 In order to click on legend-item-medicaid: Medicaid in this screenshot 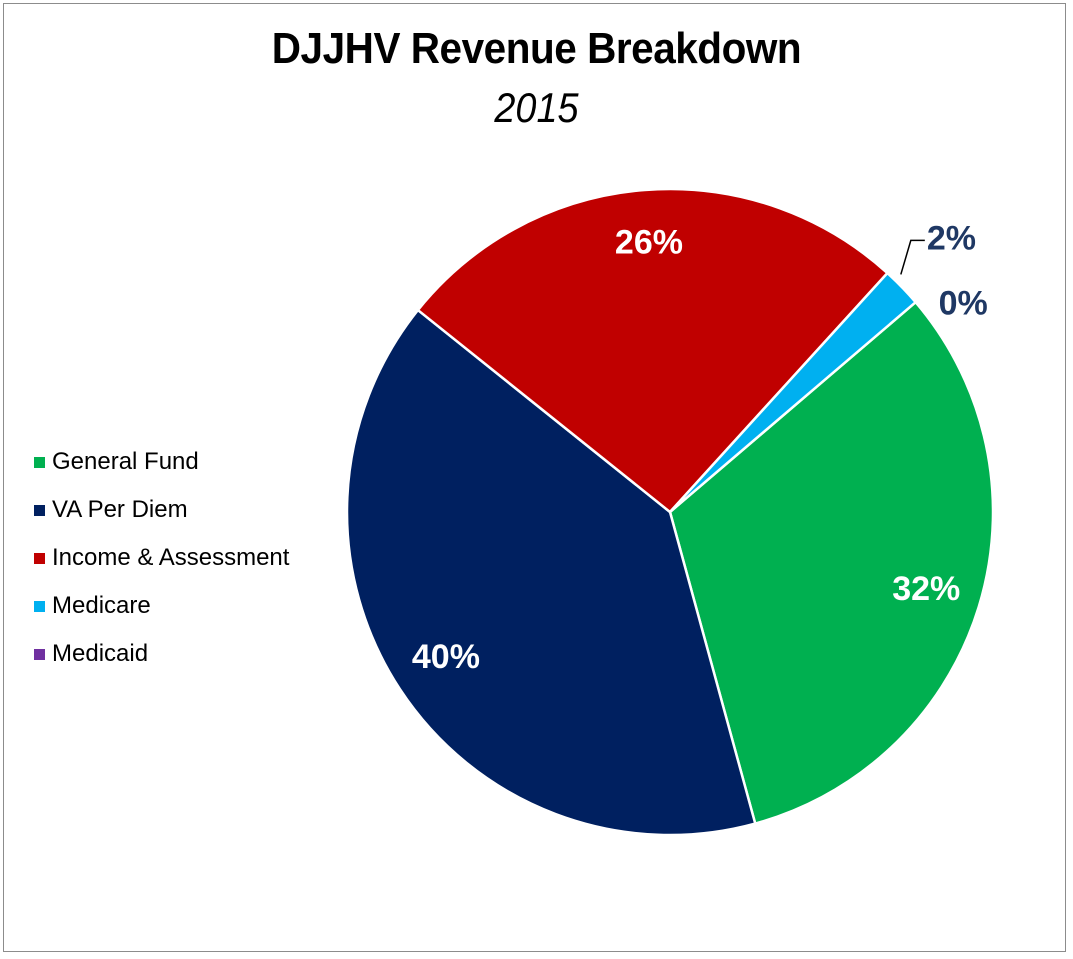, I will do `click(161, 654)`.